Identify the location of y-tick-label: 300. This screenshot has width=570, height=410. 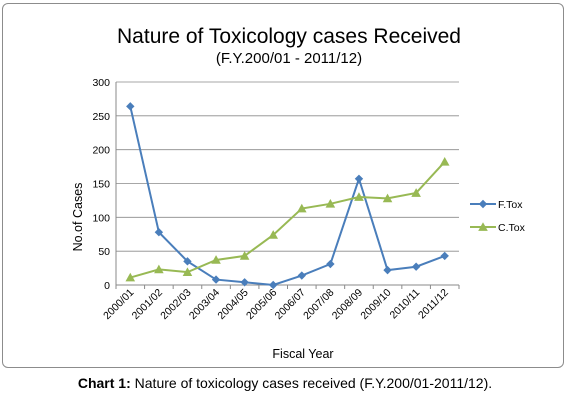
(101, 83).